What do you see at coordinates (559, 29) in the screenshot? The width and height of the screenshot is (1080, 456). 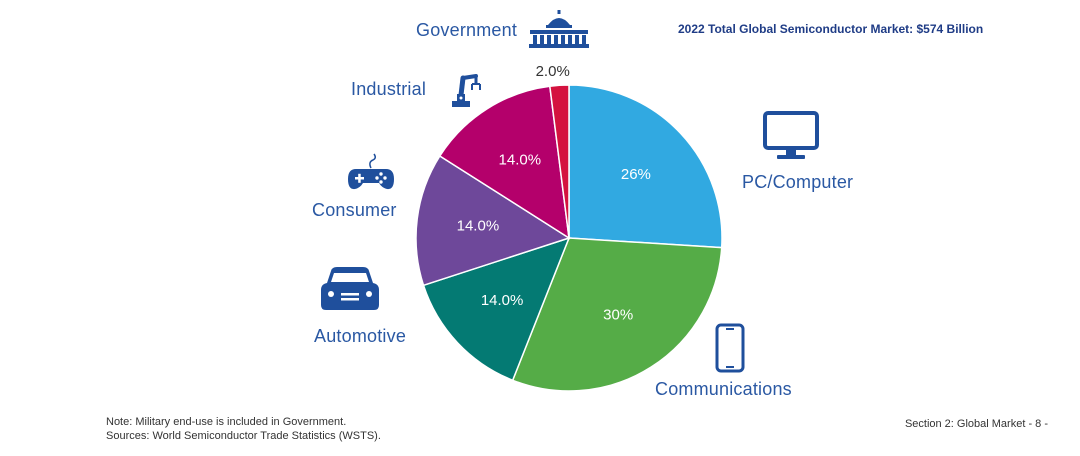 I see `capitol-building-icon` at bounding box center [559, 29].